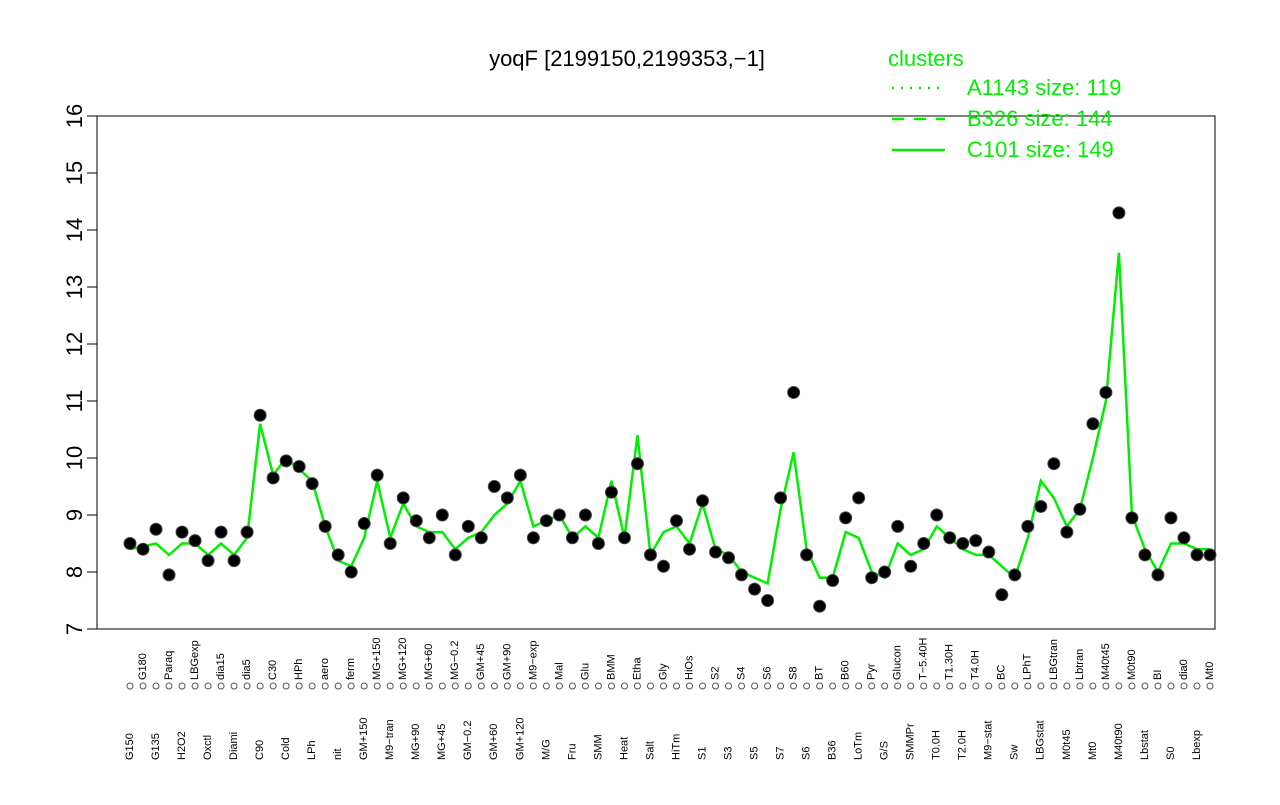 The height and width of the screenshot is (805, 1280). I want to click on x-tick-label: Mt0, so click(1210, 671).